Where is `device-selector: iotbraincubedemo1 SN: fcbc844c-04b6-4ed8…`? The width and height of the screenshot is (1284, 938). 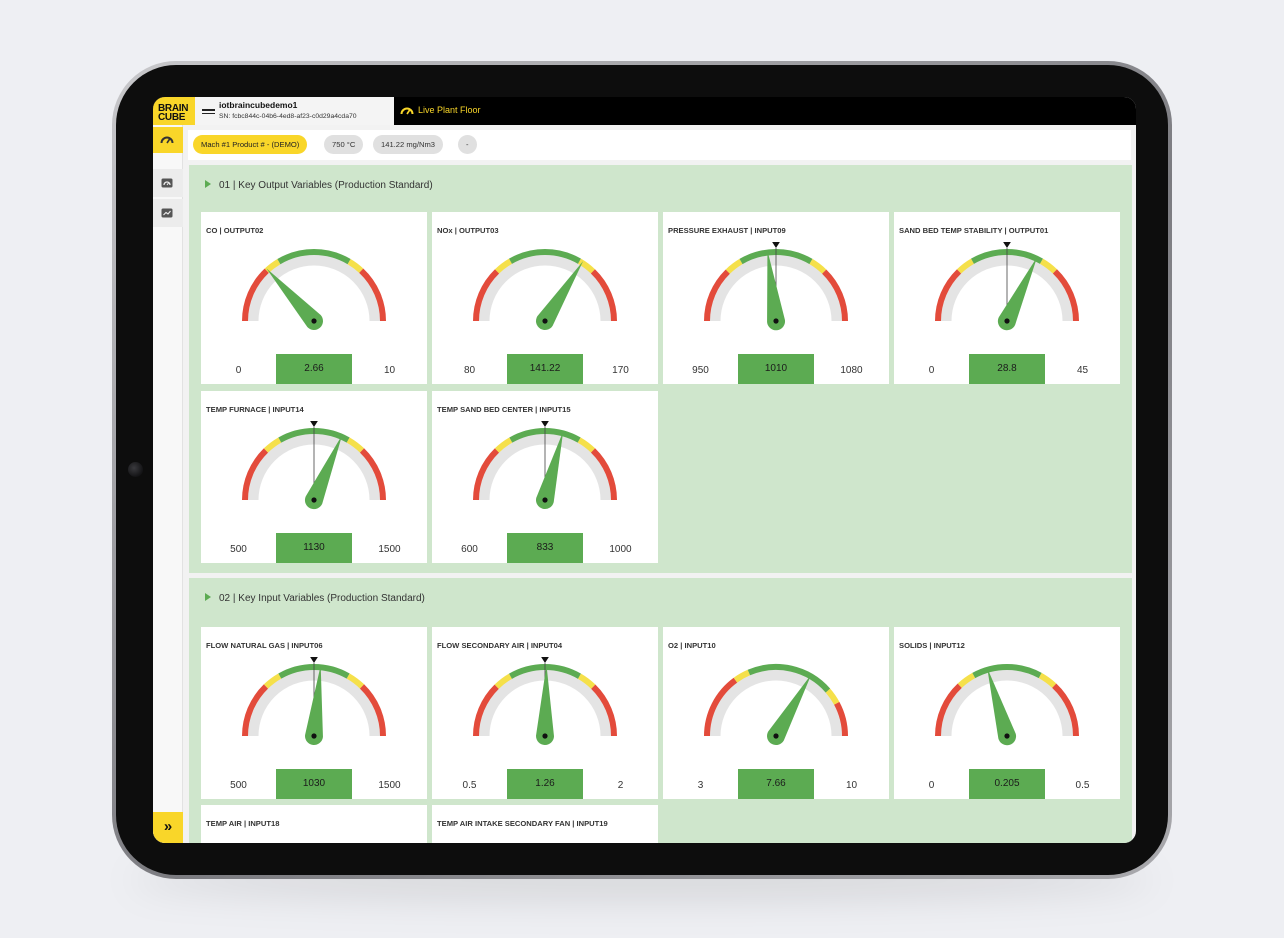 device-selector: iotbraincubedemo1 SN: fcbc844c-04b6-4ed8… is located at coordinates (294, 111).